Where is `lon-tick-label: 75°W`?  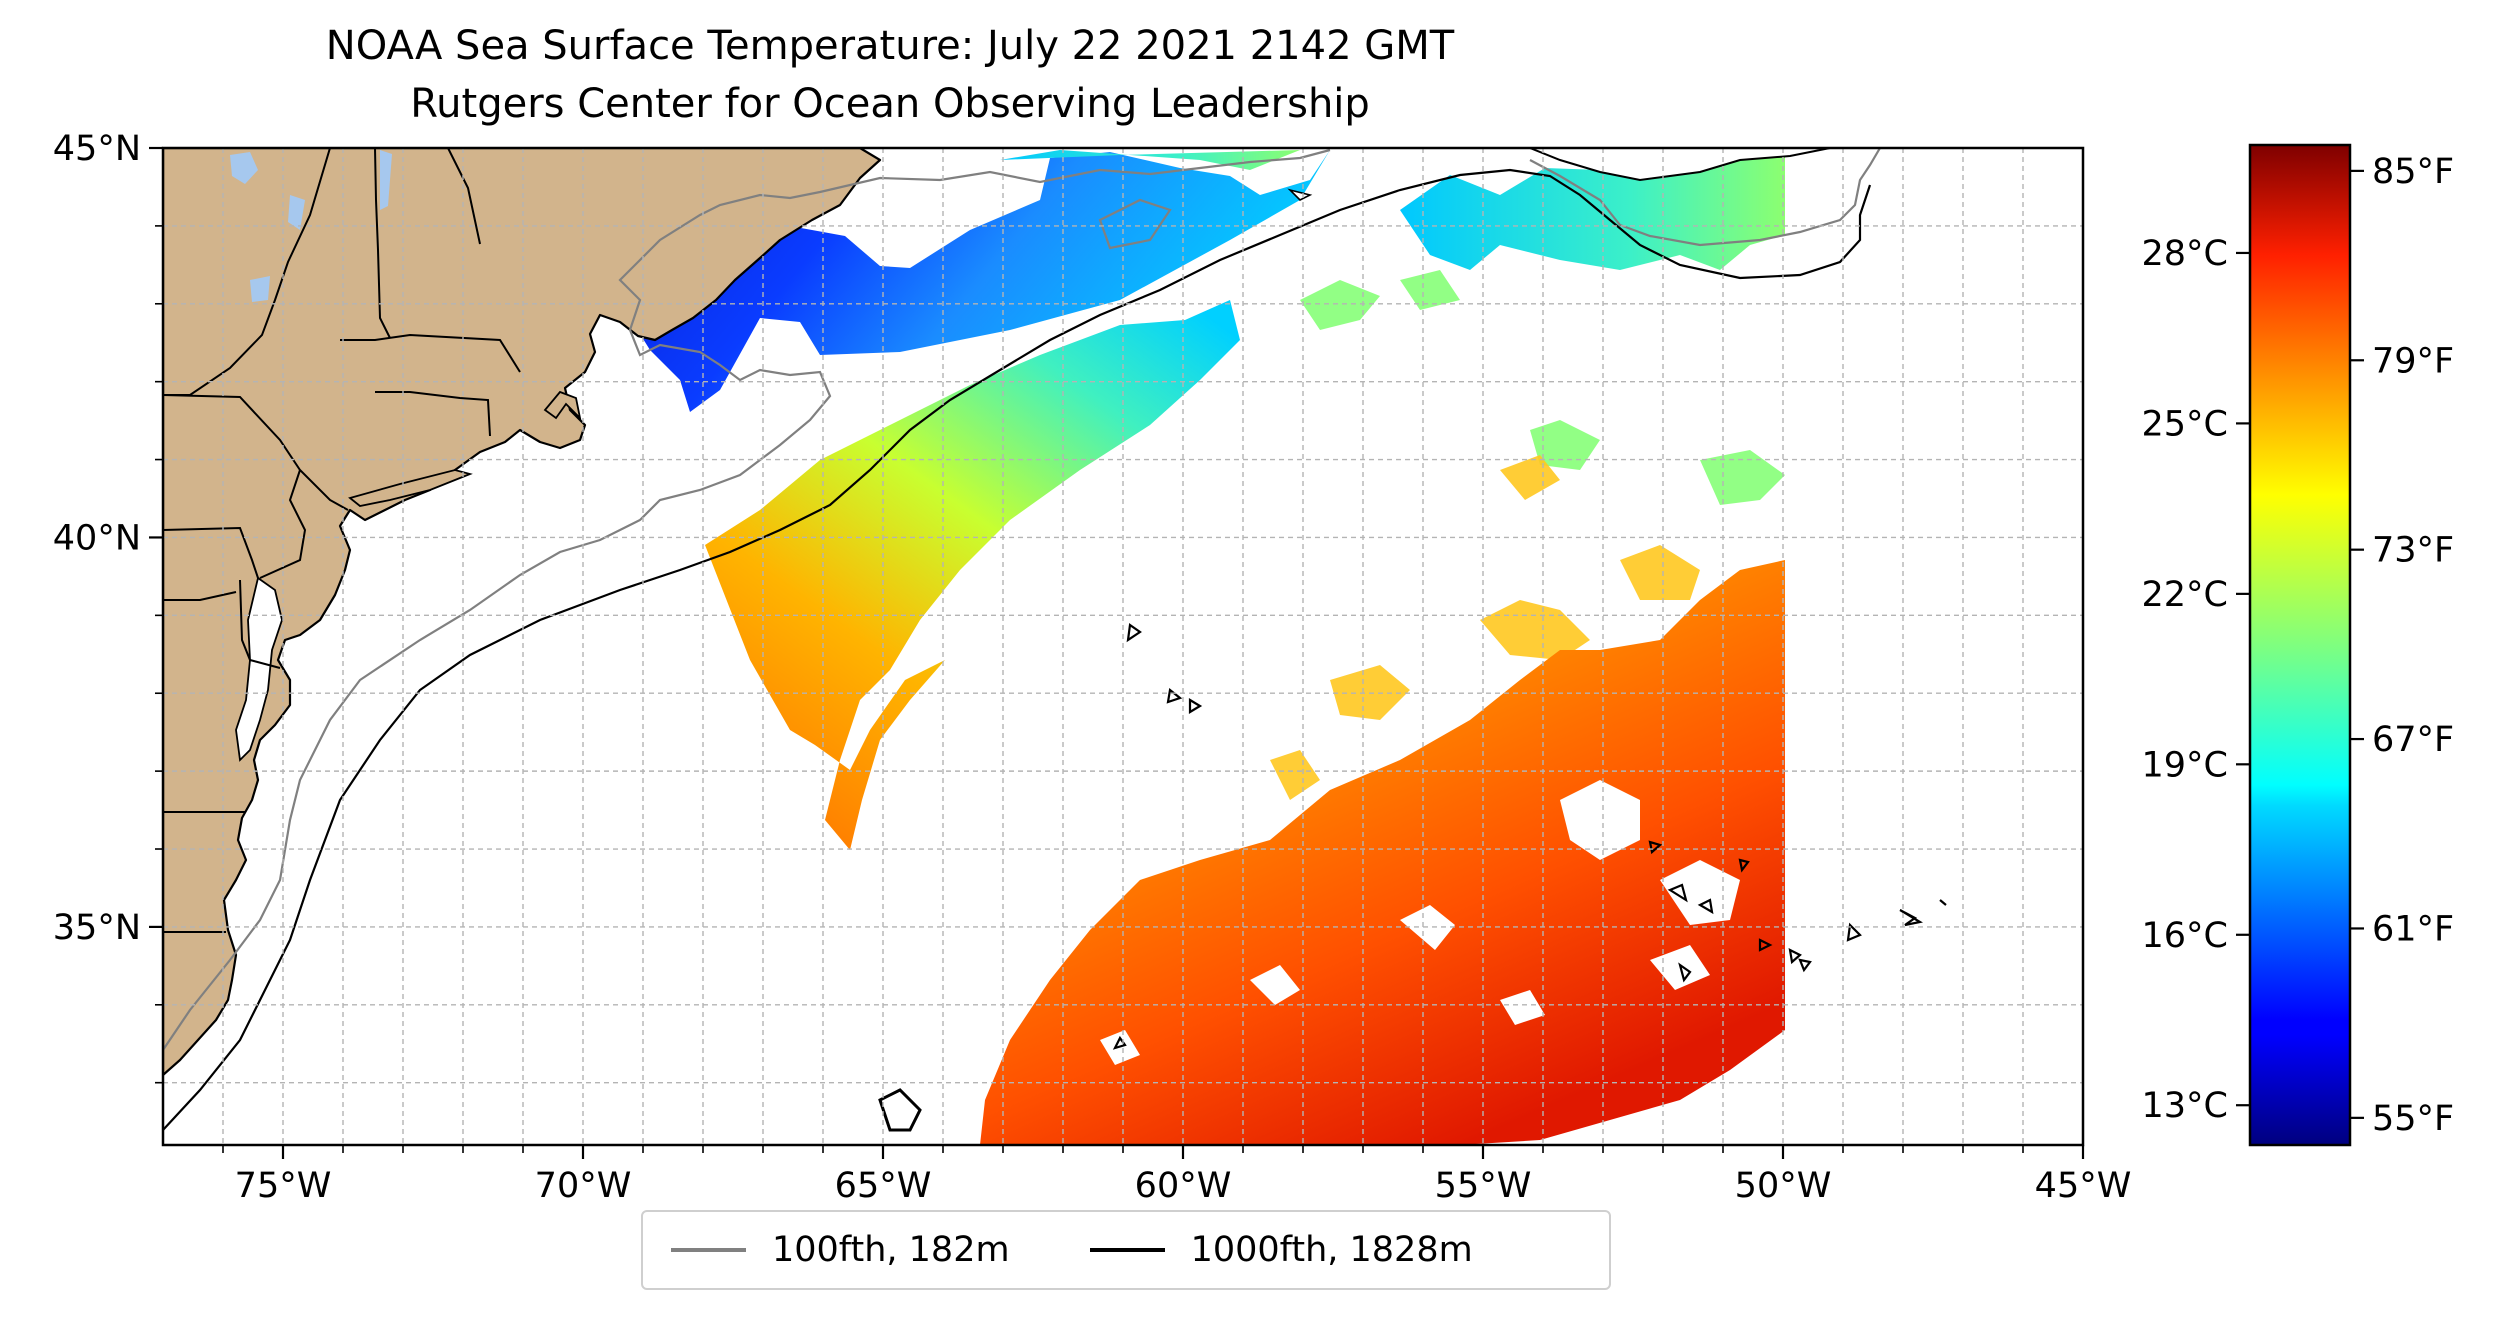
lon-tick-label: 75°W is located at coordinates (283, 1186).